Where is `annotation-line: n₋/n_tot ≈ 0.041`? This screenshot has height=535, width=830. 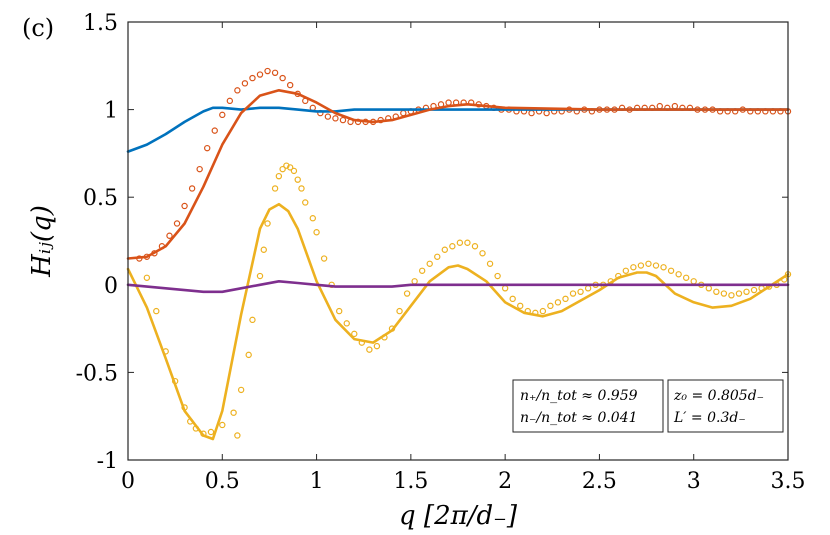
annotation-line: n₋/n_tot ≈ 0.041 is located at coordinates (579, 418).